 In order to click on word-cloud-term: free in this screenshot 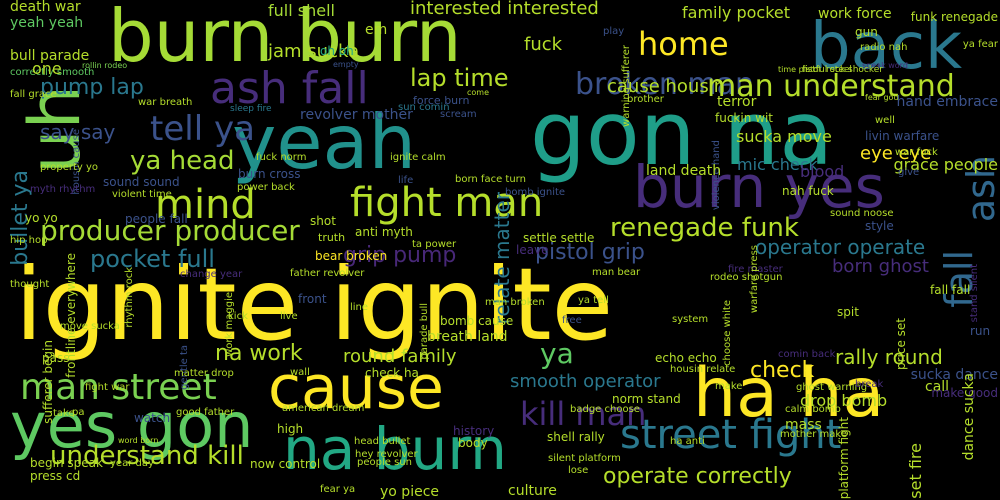, I will do `click(572, 320)`.